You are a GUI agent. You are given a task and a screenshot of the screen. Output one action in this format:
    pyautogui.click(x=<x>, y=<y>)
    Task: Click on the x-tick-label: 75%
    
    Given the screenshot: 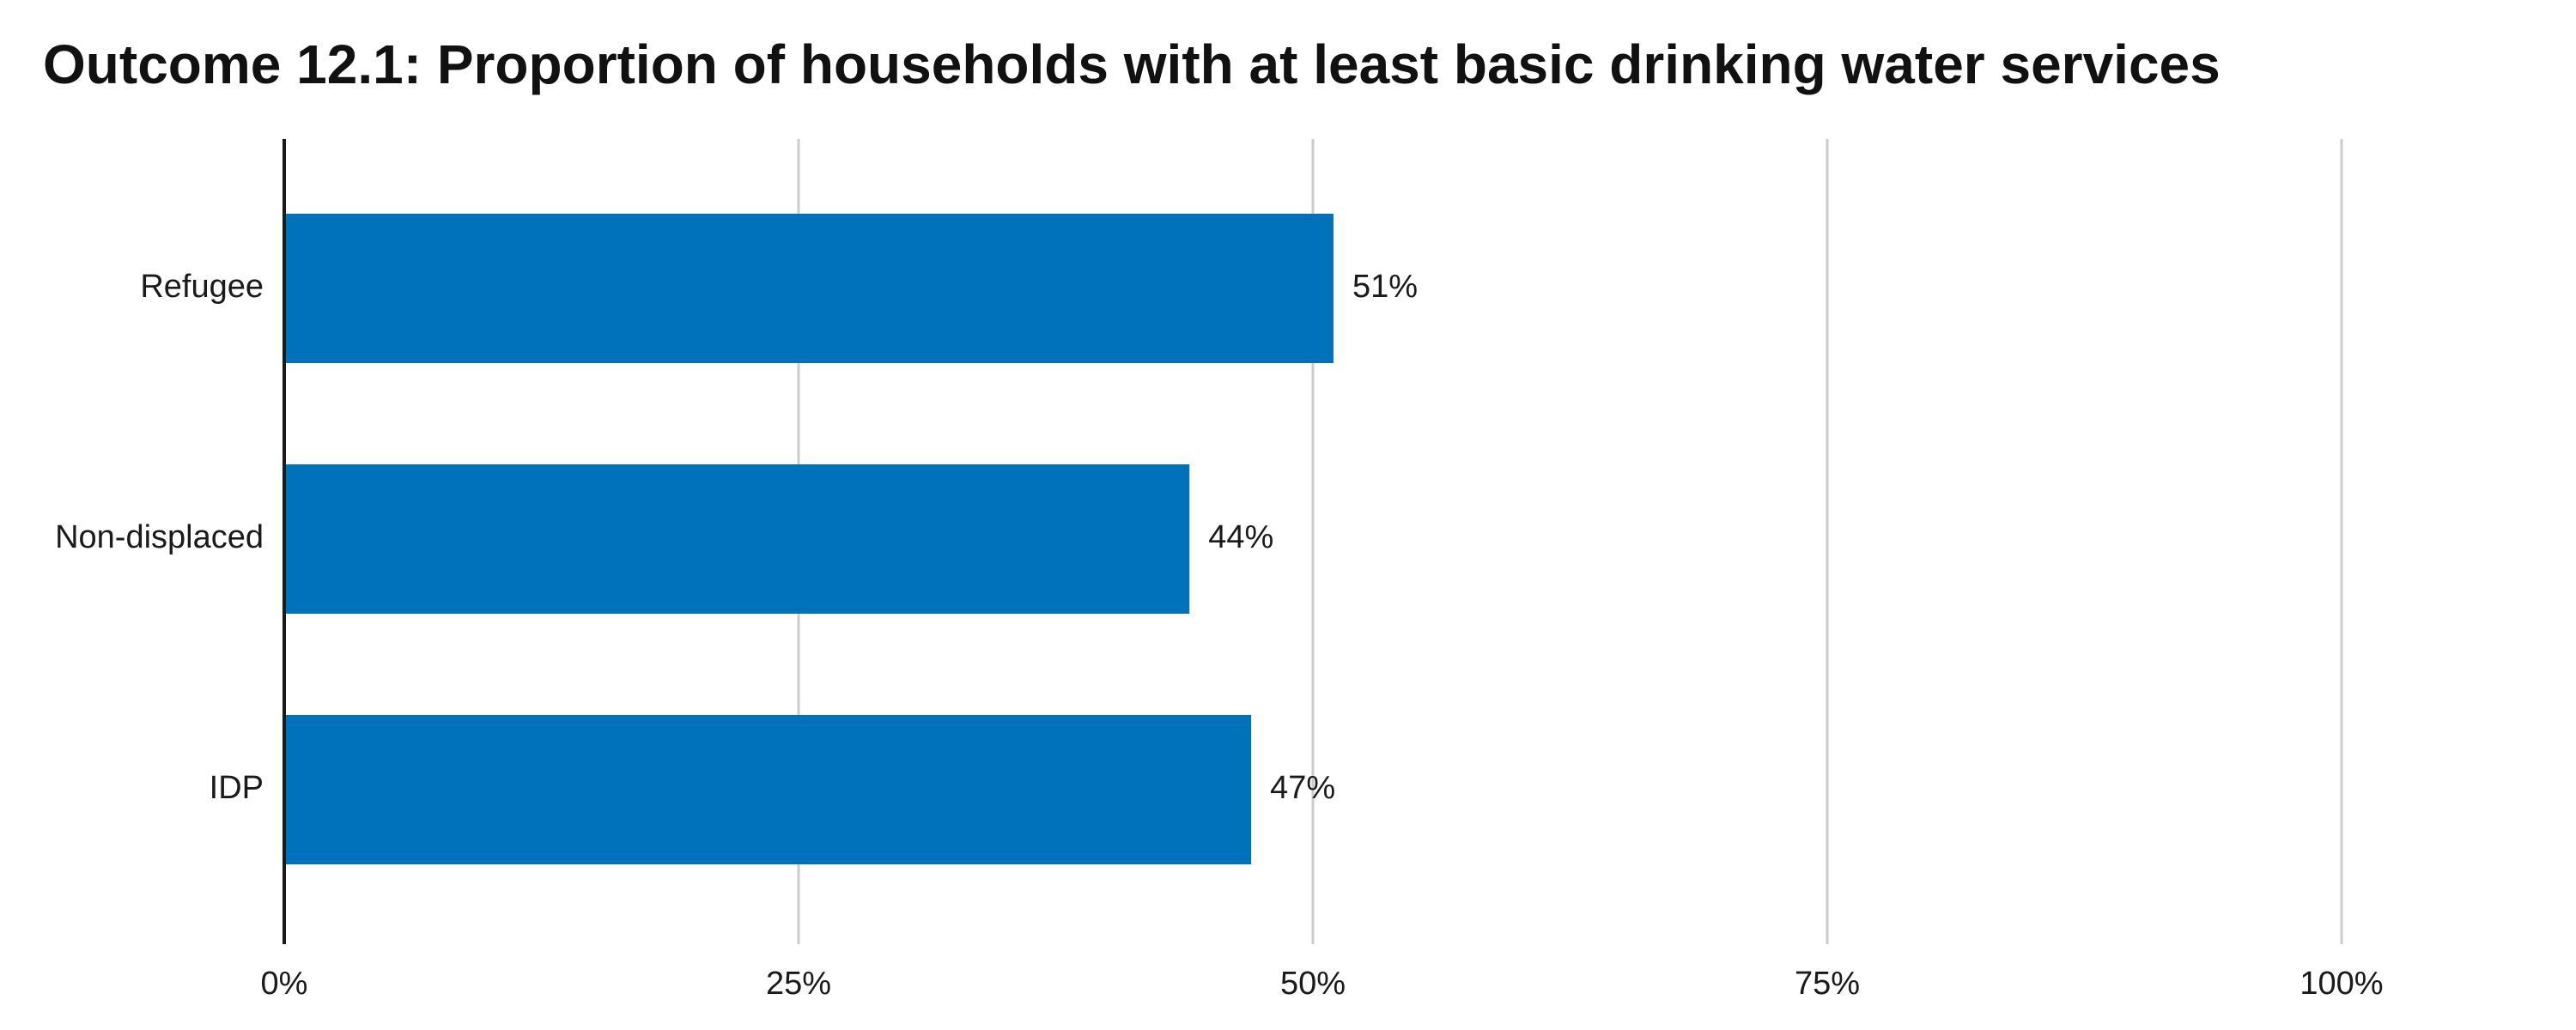 What is the action you would take?
    pyautogui.click(x=1828, y=984)
    